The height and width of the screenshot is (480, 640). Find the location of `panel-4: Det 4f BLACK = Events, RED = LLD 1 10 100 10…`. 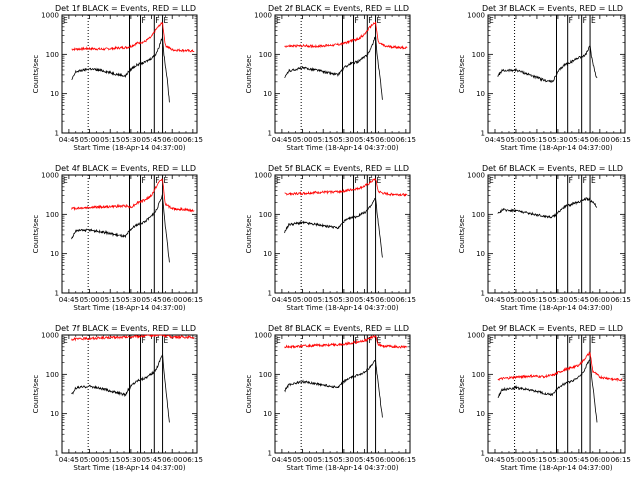

panel-4: Det 4f BLACK = Events, RED = LLD 1 10 100 10… is located at coordinates (117, 238).